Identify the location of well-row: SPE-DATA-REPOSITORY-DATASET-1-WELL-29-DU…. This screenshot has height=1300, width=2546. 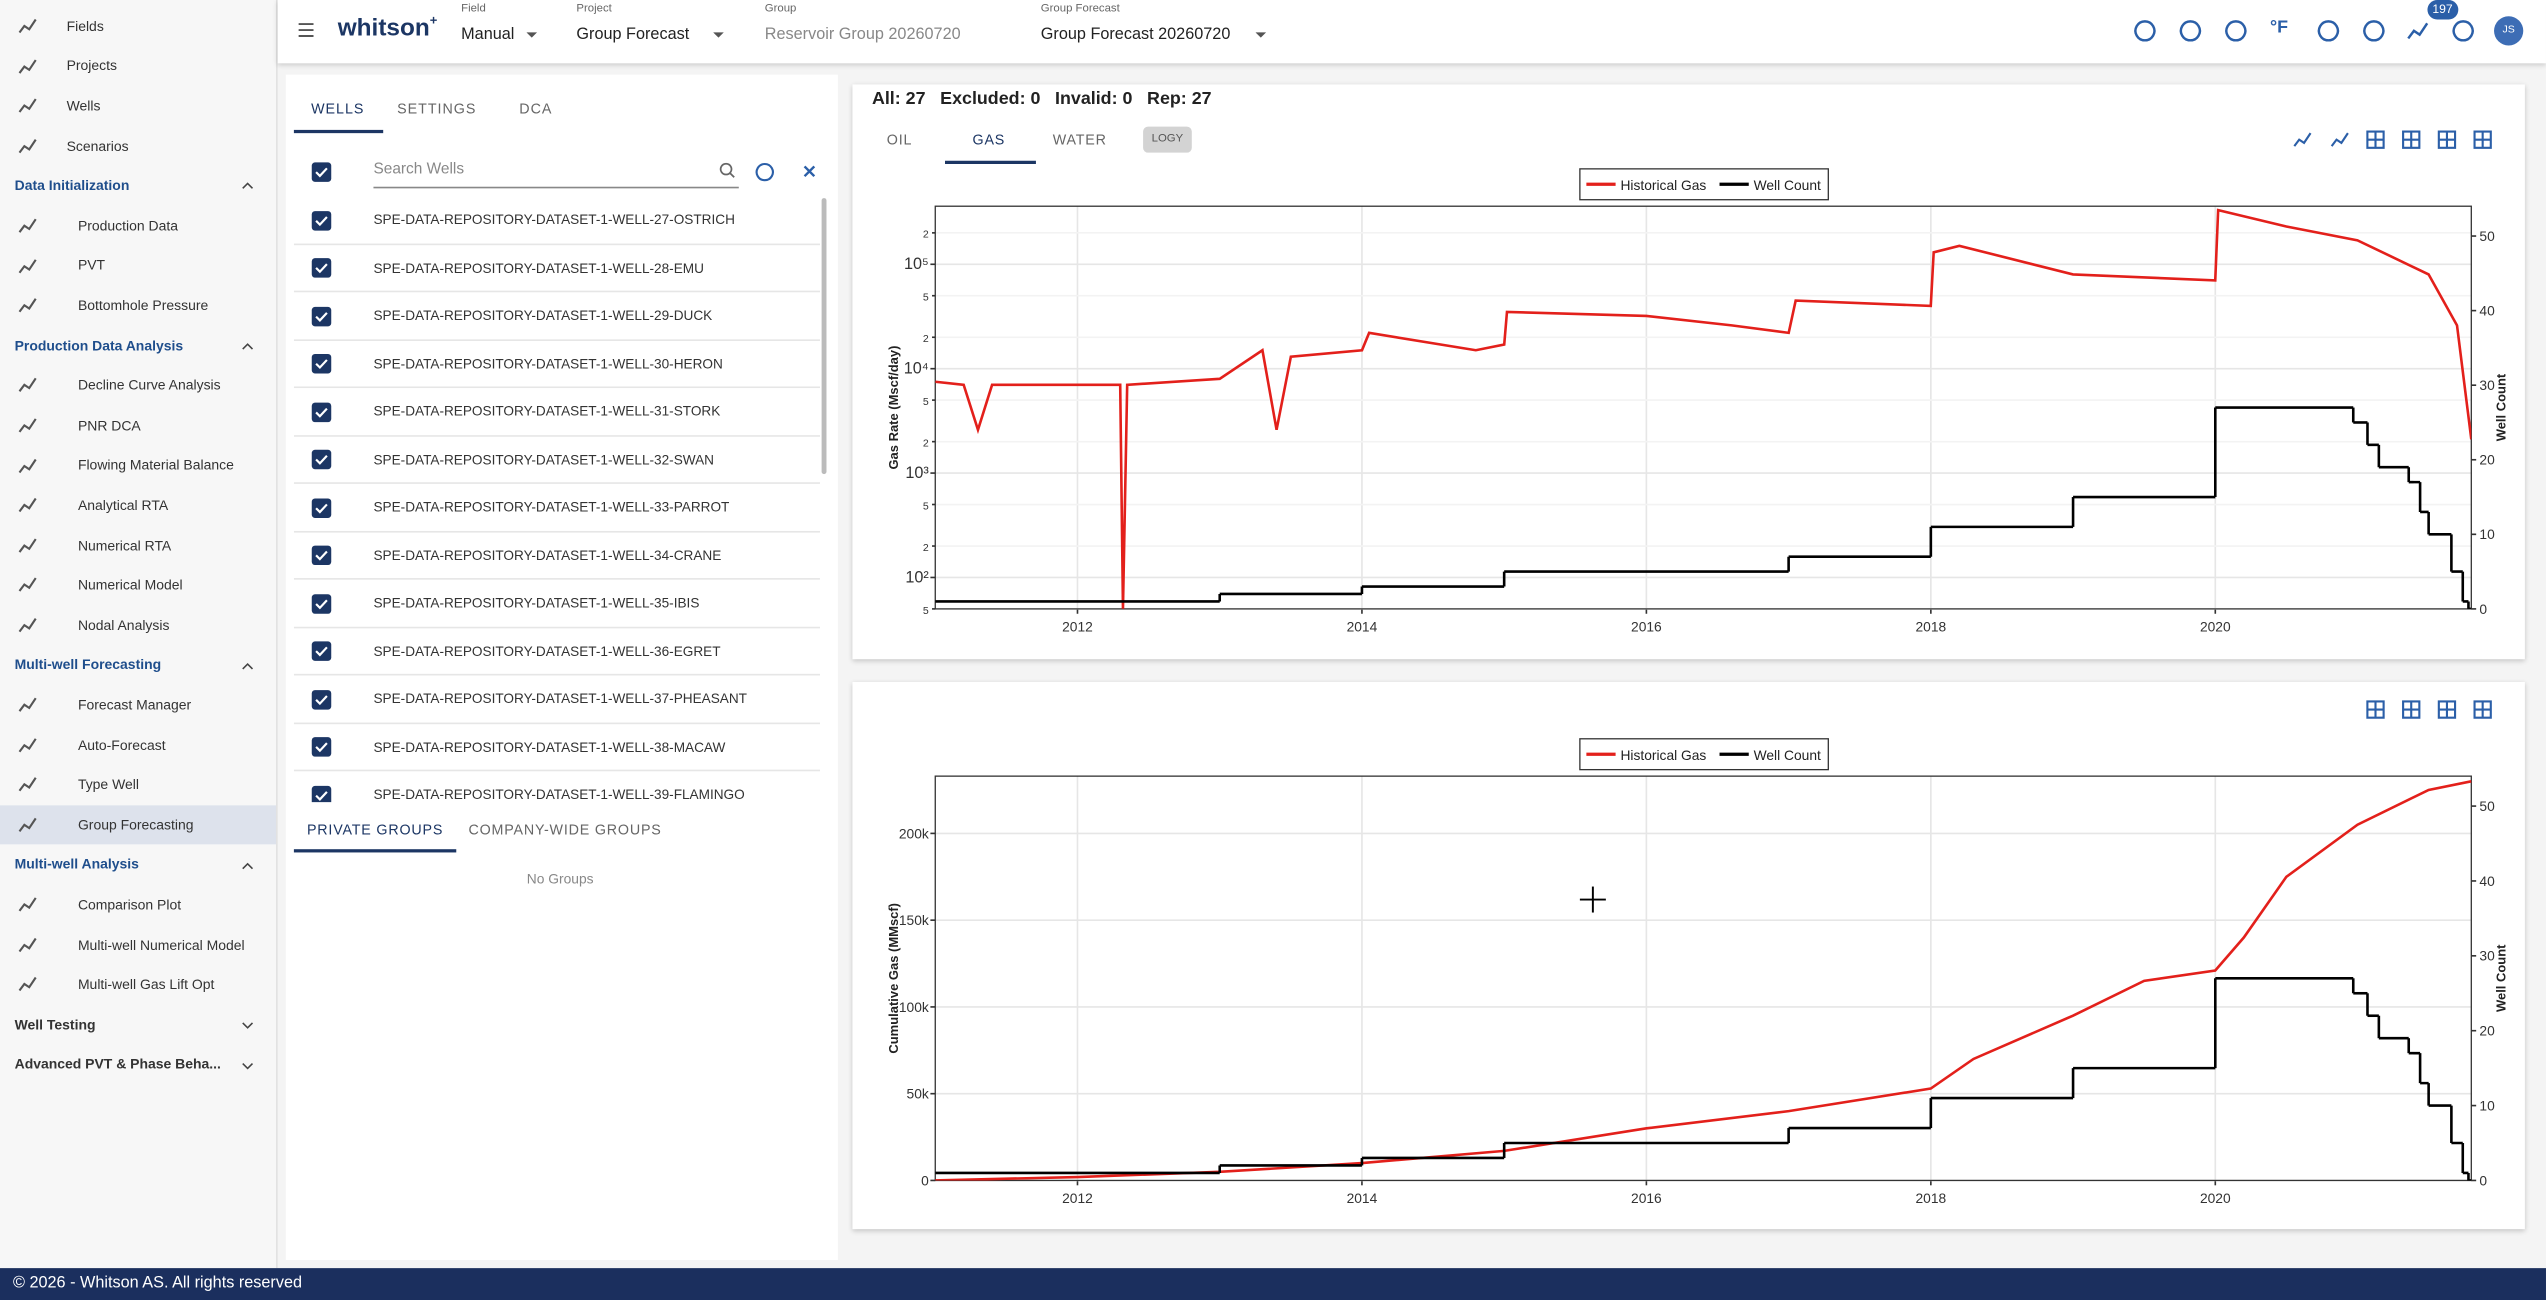
(556, 317).